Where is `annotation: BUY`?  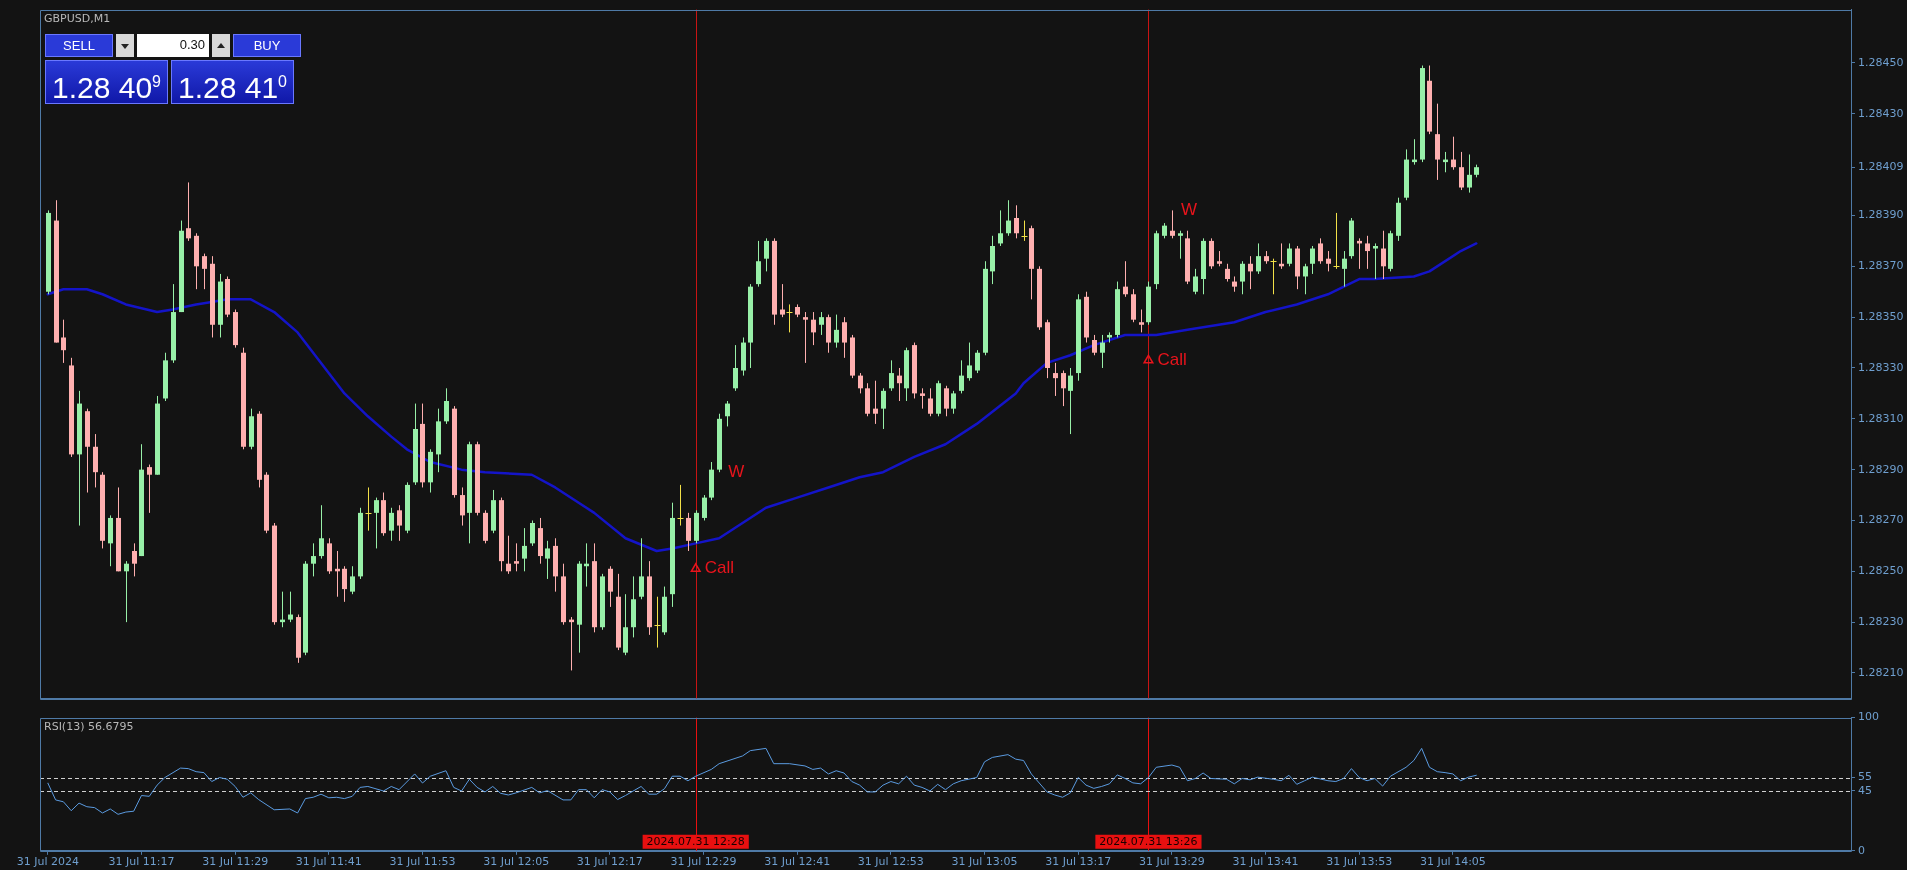 annotation: BUY is located at coordinates (267, 45).